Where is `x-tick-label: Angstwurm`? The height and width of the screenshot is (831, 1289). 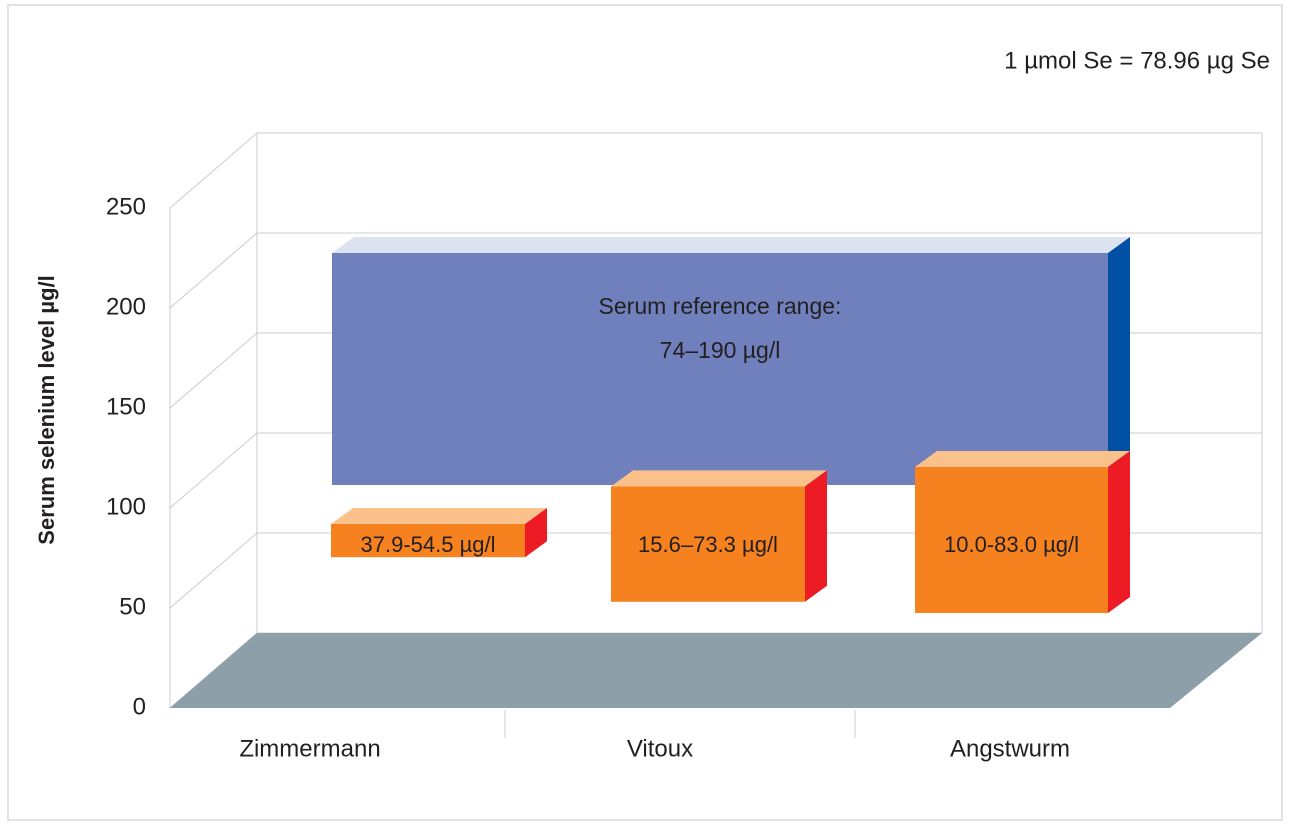 x-tick-label: Angstwurm is located at coordinates (1010, 748).